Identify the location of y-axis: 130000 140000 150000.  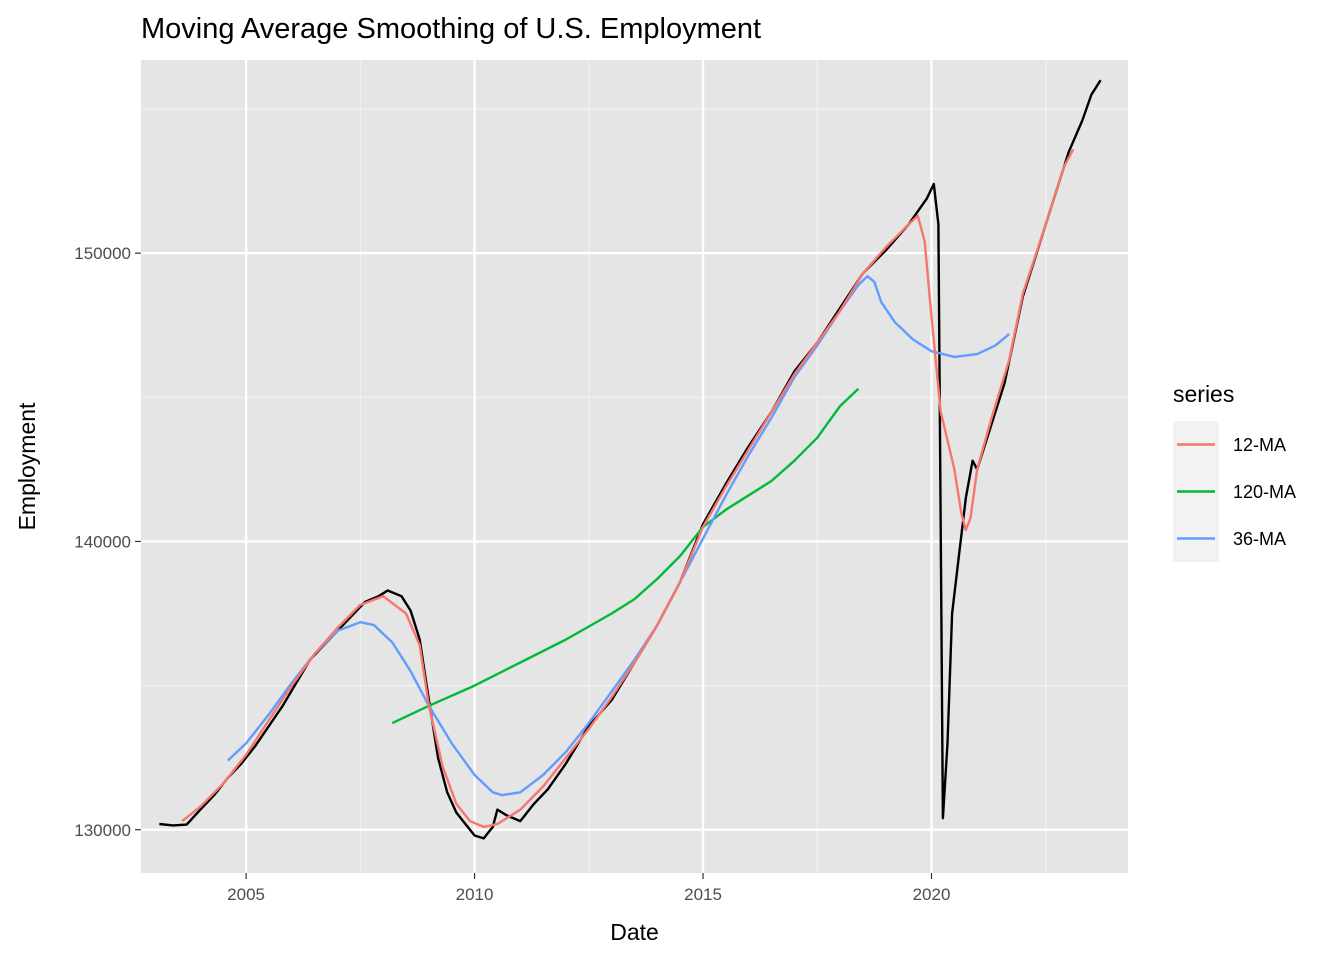
(107, 542).